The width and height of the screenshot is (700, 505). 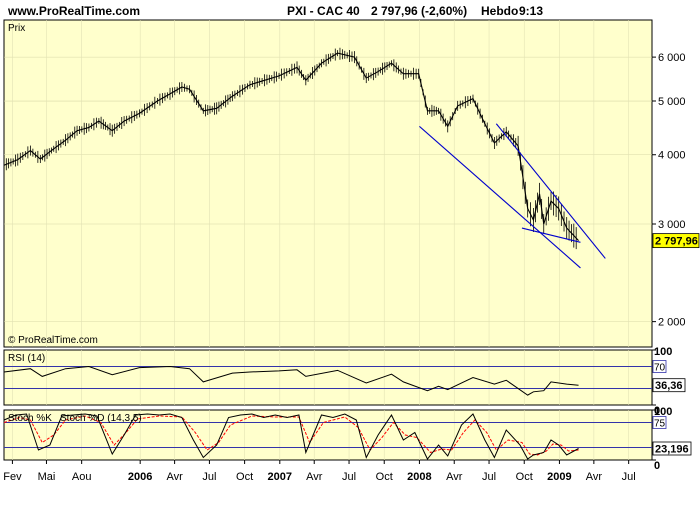 I want to click on price-y-axis: 6 000 5 000 4 000 3 000 2 000, so click(x=669, y=190).